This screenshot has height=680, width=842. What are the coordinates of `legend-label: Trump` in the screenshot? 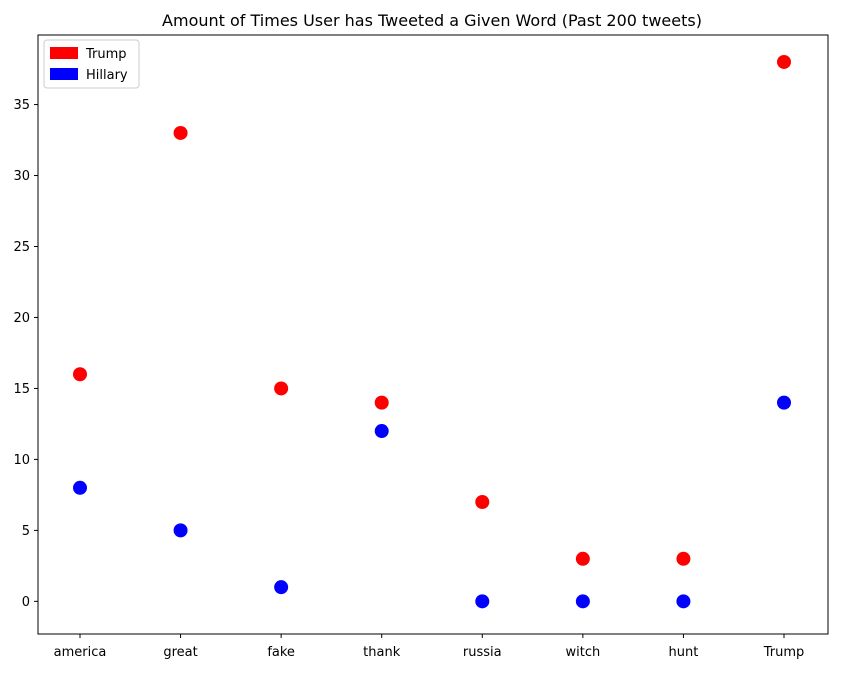 It's located at (106, 54).